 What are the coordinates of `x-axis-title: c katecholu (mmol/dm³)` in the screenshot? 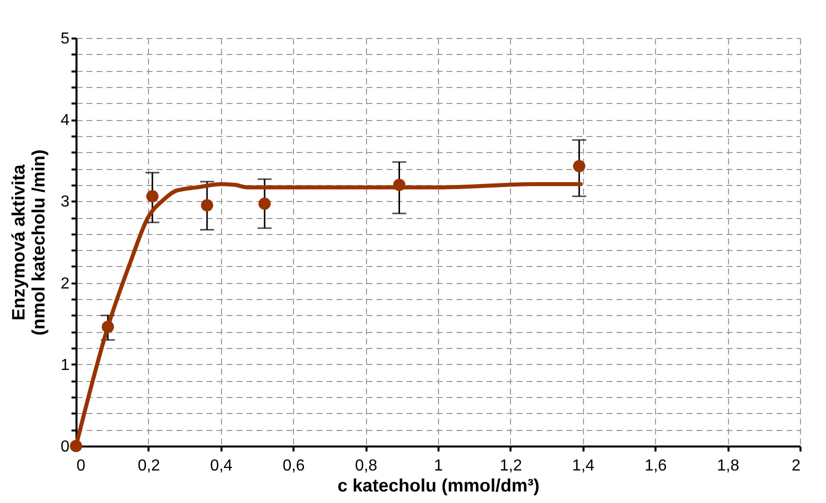 It's located at (438, 486).